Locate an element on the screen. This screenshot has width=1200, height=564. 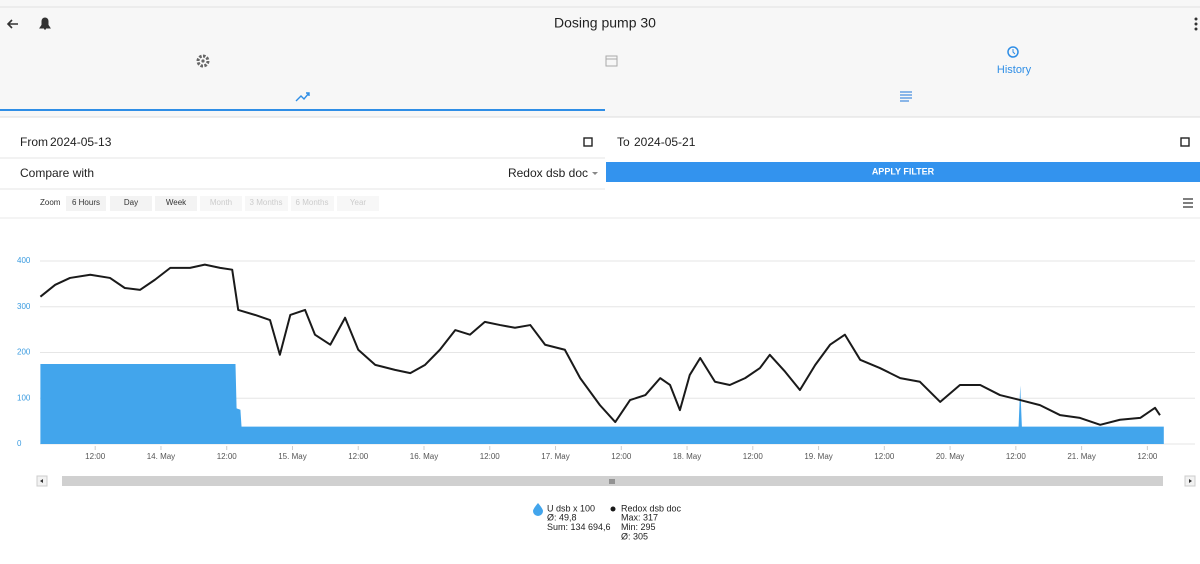
y-tick-label: 300 is located at coordinates (24, 306).